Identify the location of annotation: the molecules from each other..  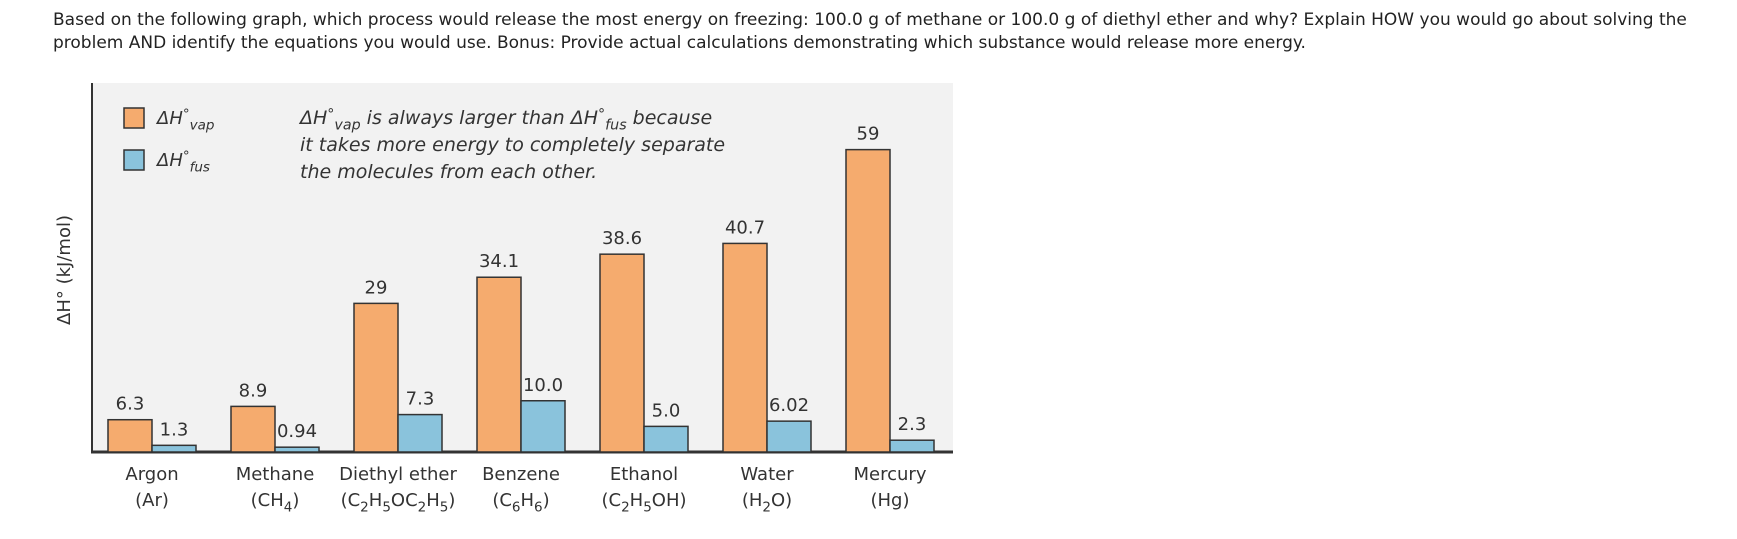
(448, 172).